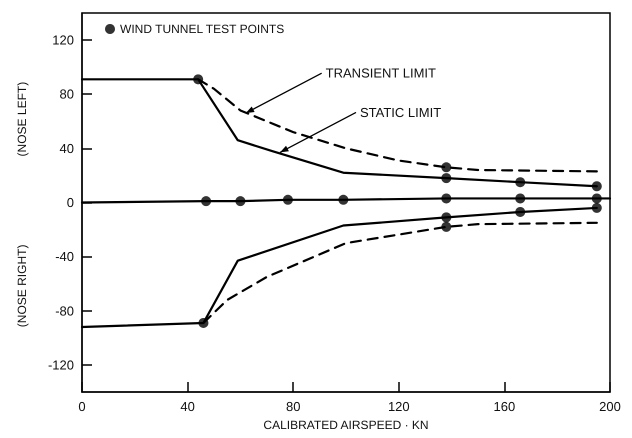  I want to click on y-tick-label: 0, so click(70, 202).